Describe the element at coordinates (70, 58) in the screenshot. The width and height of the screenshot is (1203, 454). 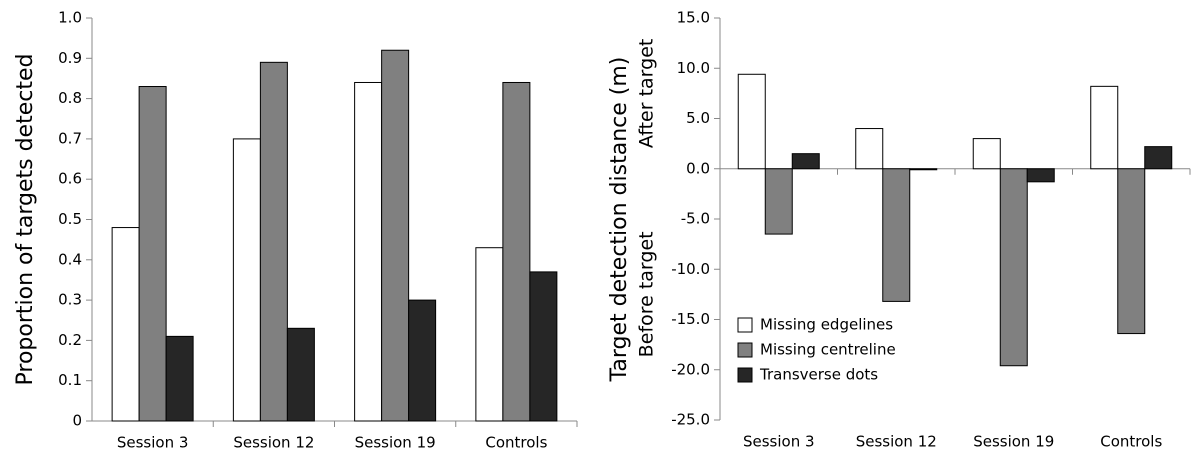
I see `y-tick-label: 0.9` at that location.